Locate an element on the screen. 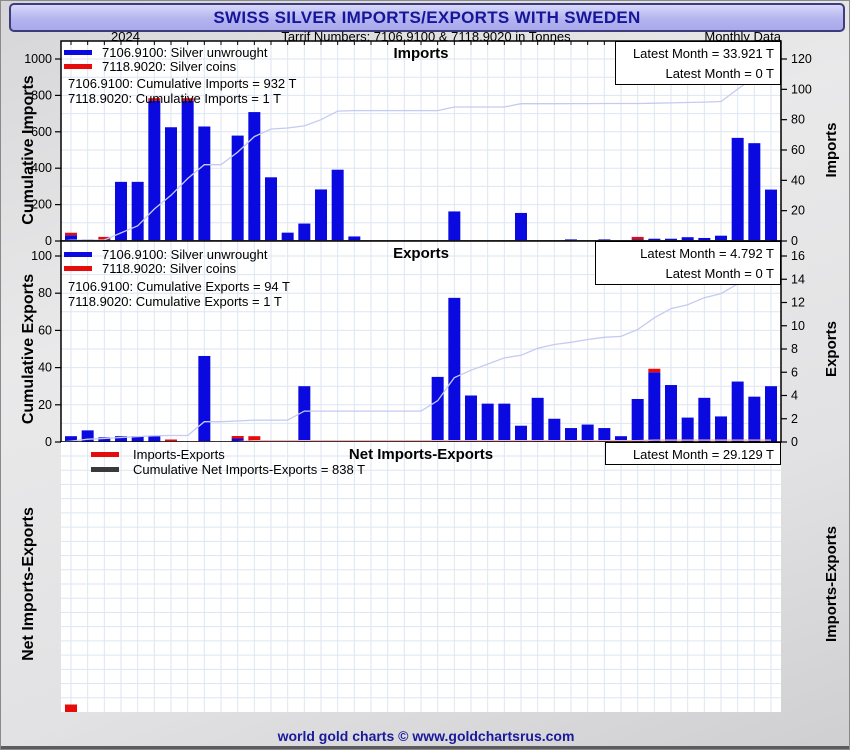 This screenshot has height=750, width=850. cumulative-imports-annotation: 7106.9100: Cumulative Imports = 932 T is located at coordinates (182, 83).